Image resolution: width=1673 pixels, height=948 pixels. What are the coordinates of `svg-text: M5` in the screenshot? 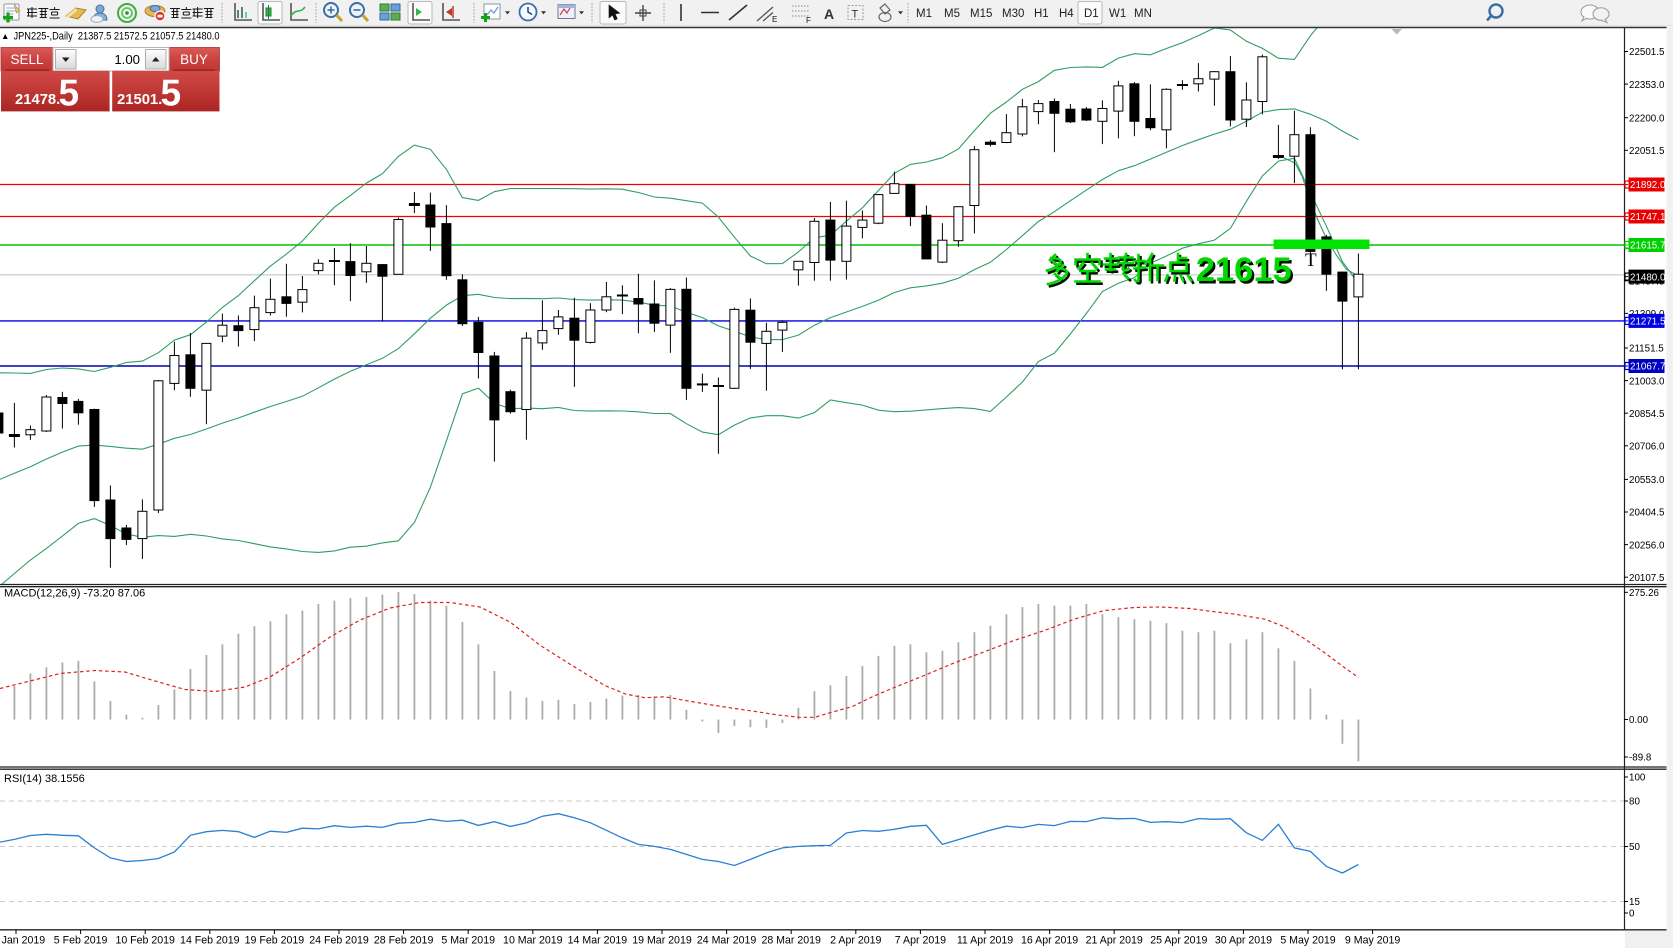 It's located at (952, 14).